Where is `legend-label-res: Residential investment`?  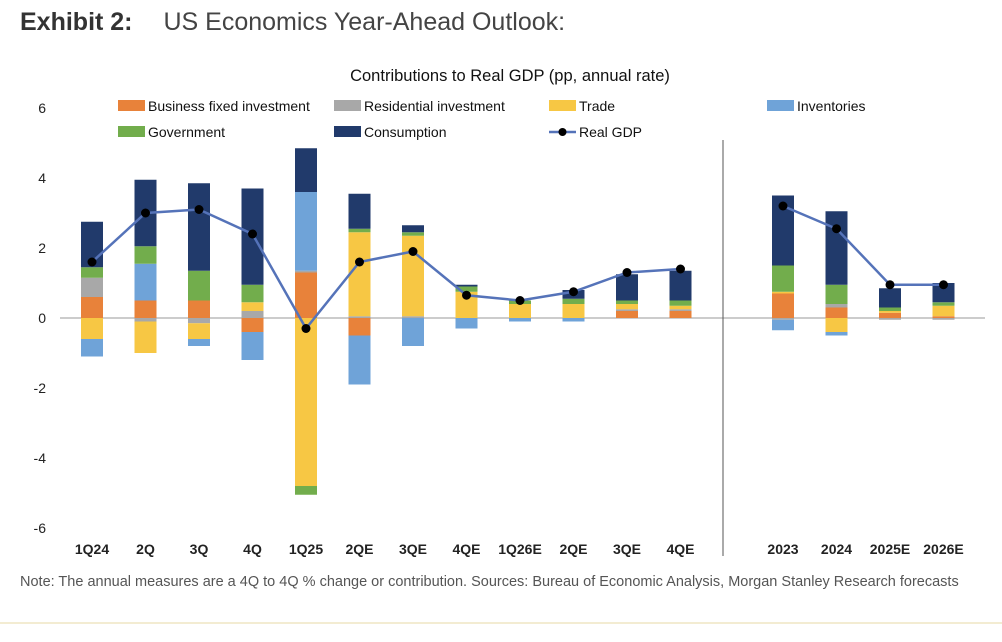
legend-label-res: Residential investment is located at coordinates (434, 106).